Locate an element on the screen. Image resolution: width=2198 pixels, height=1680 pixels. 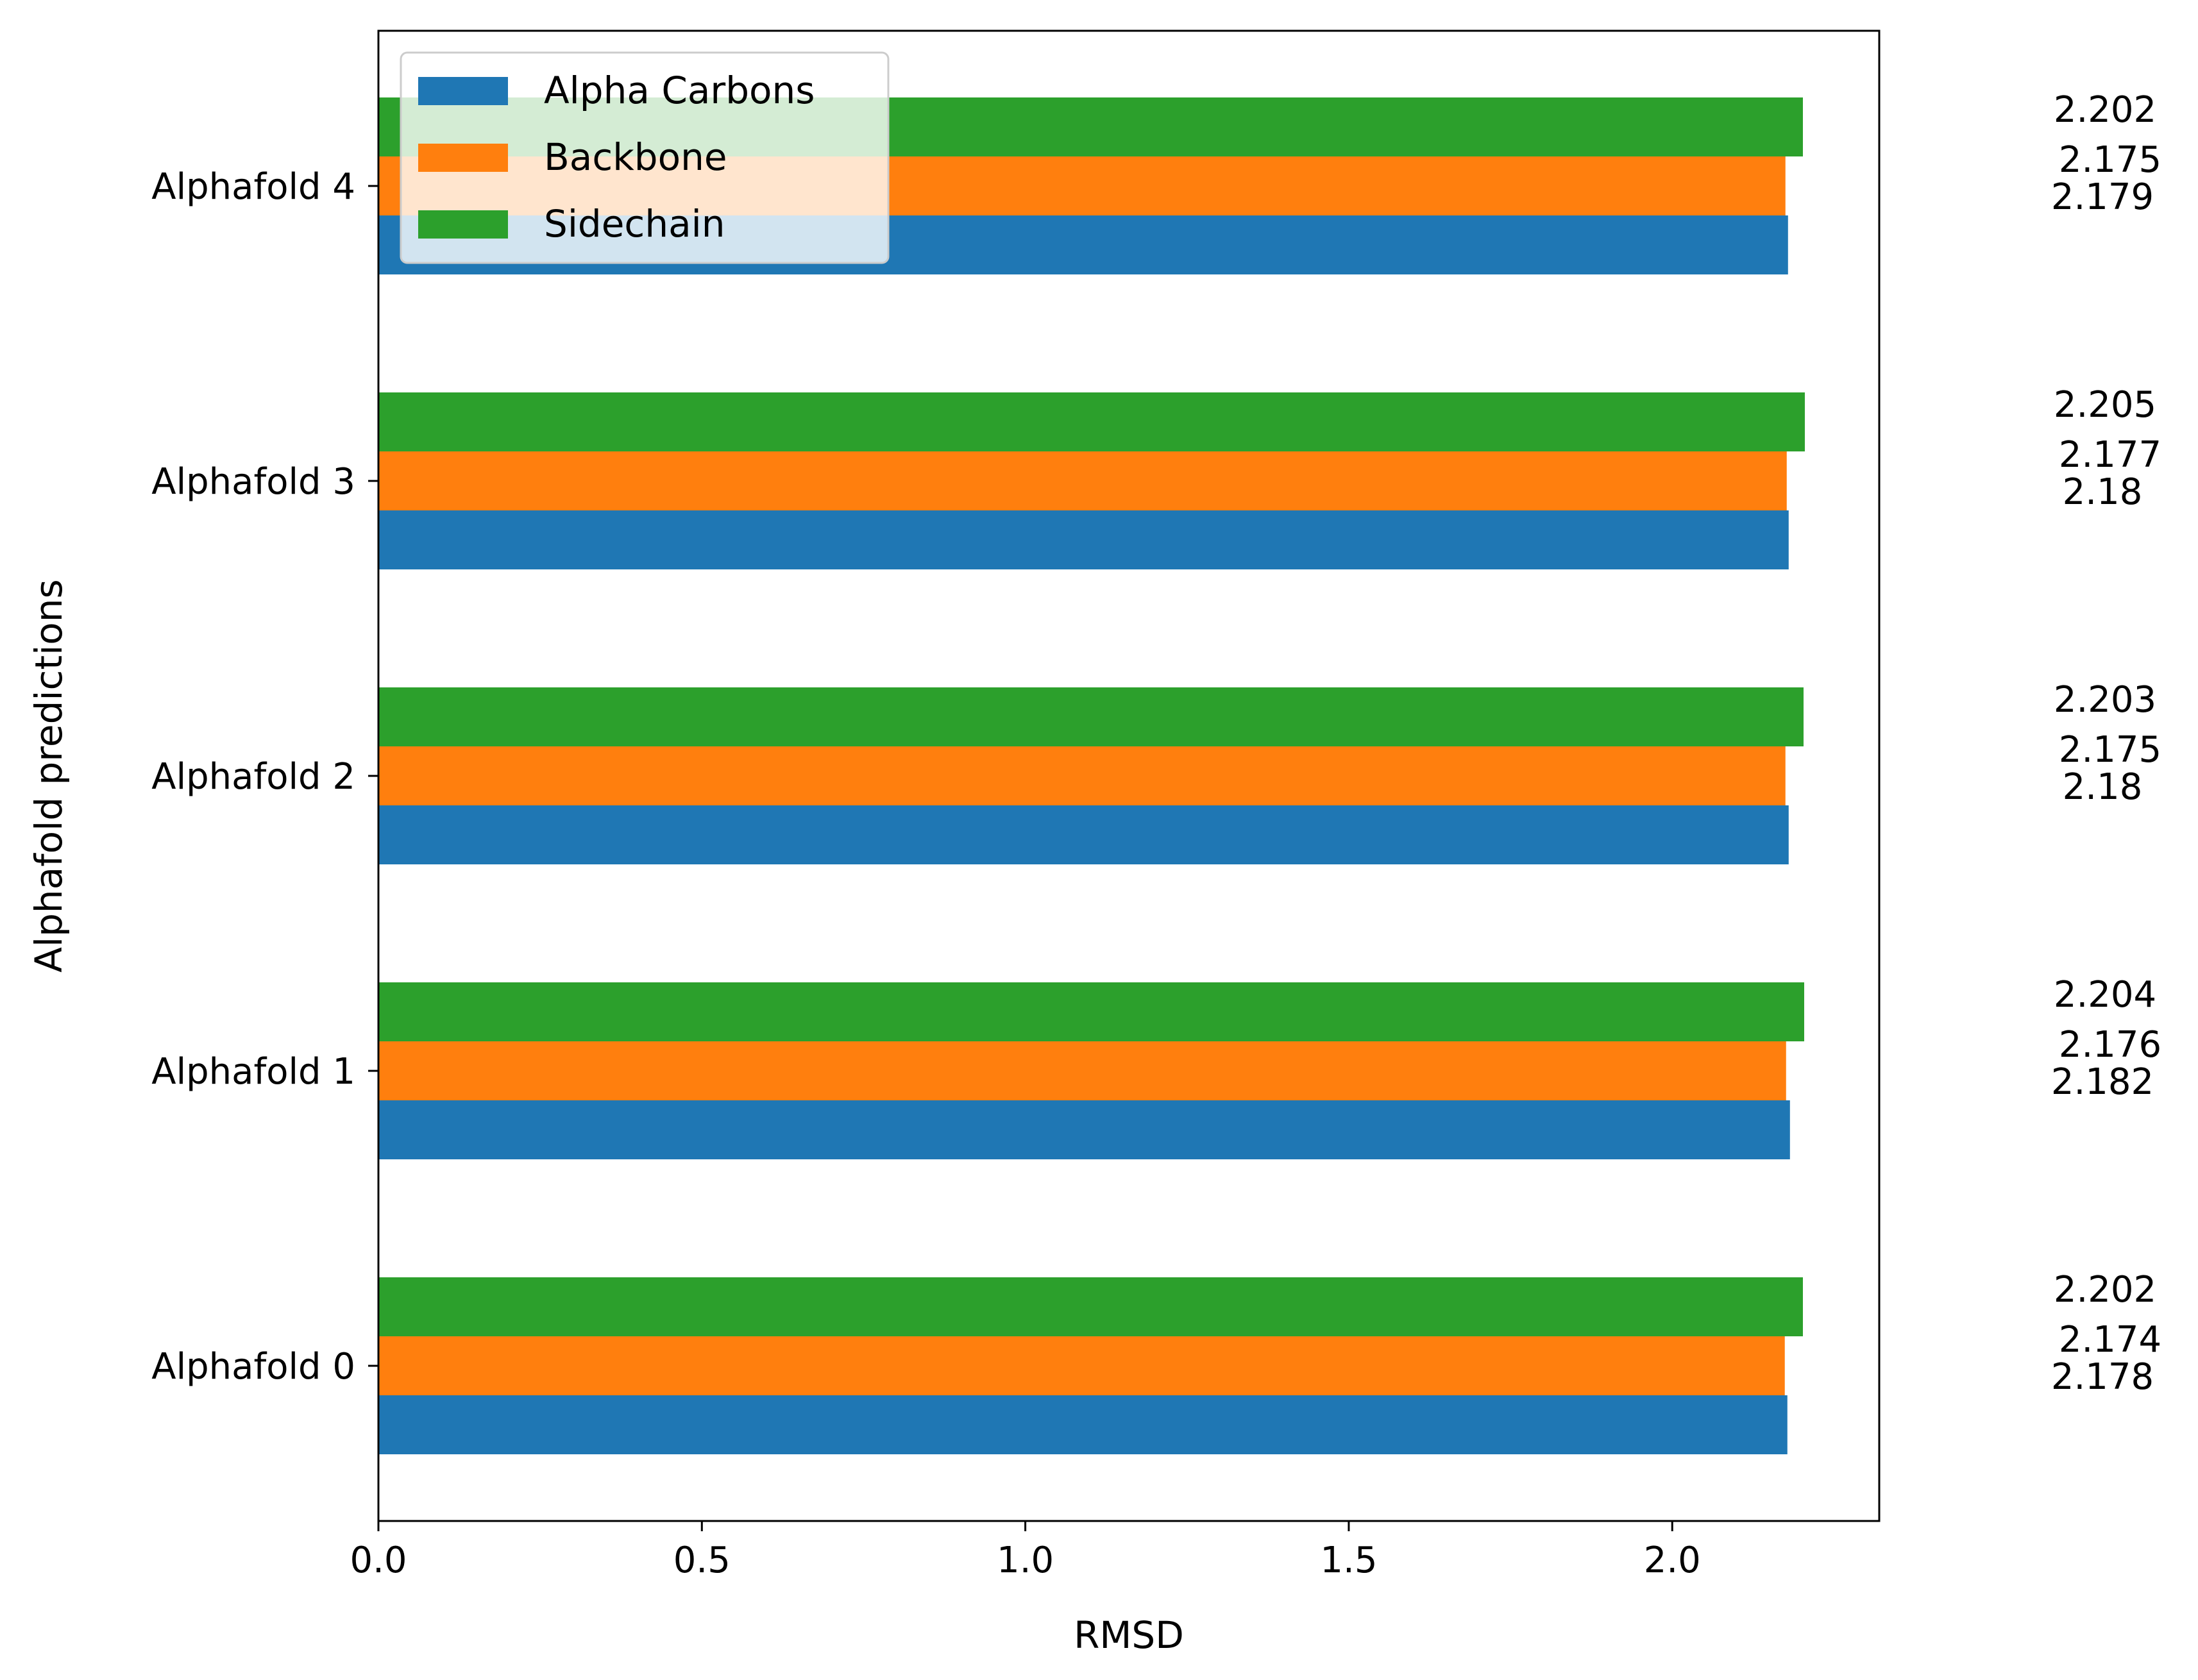
data-label: 2.182 is located at coordinates (2102, 1082).